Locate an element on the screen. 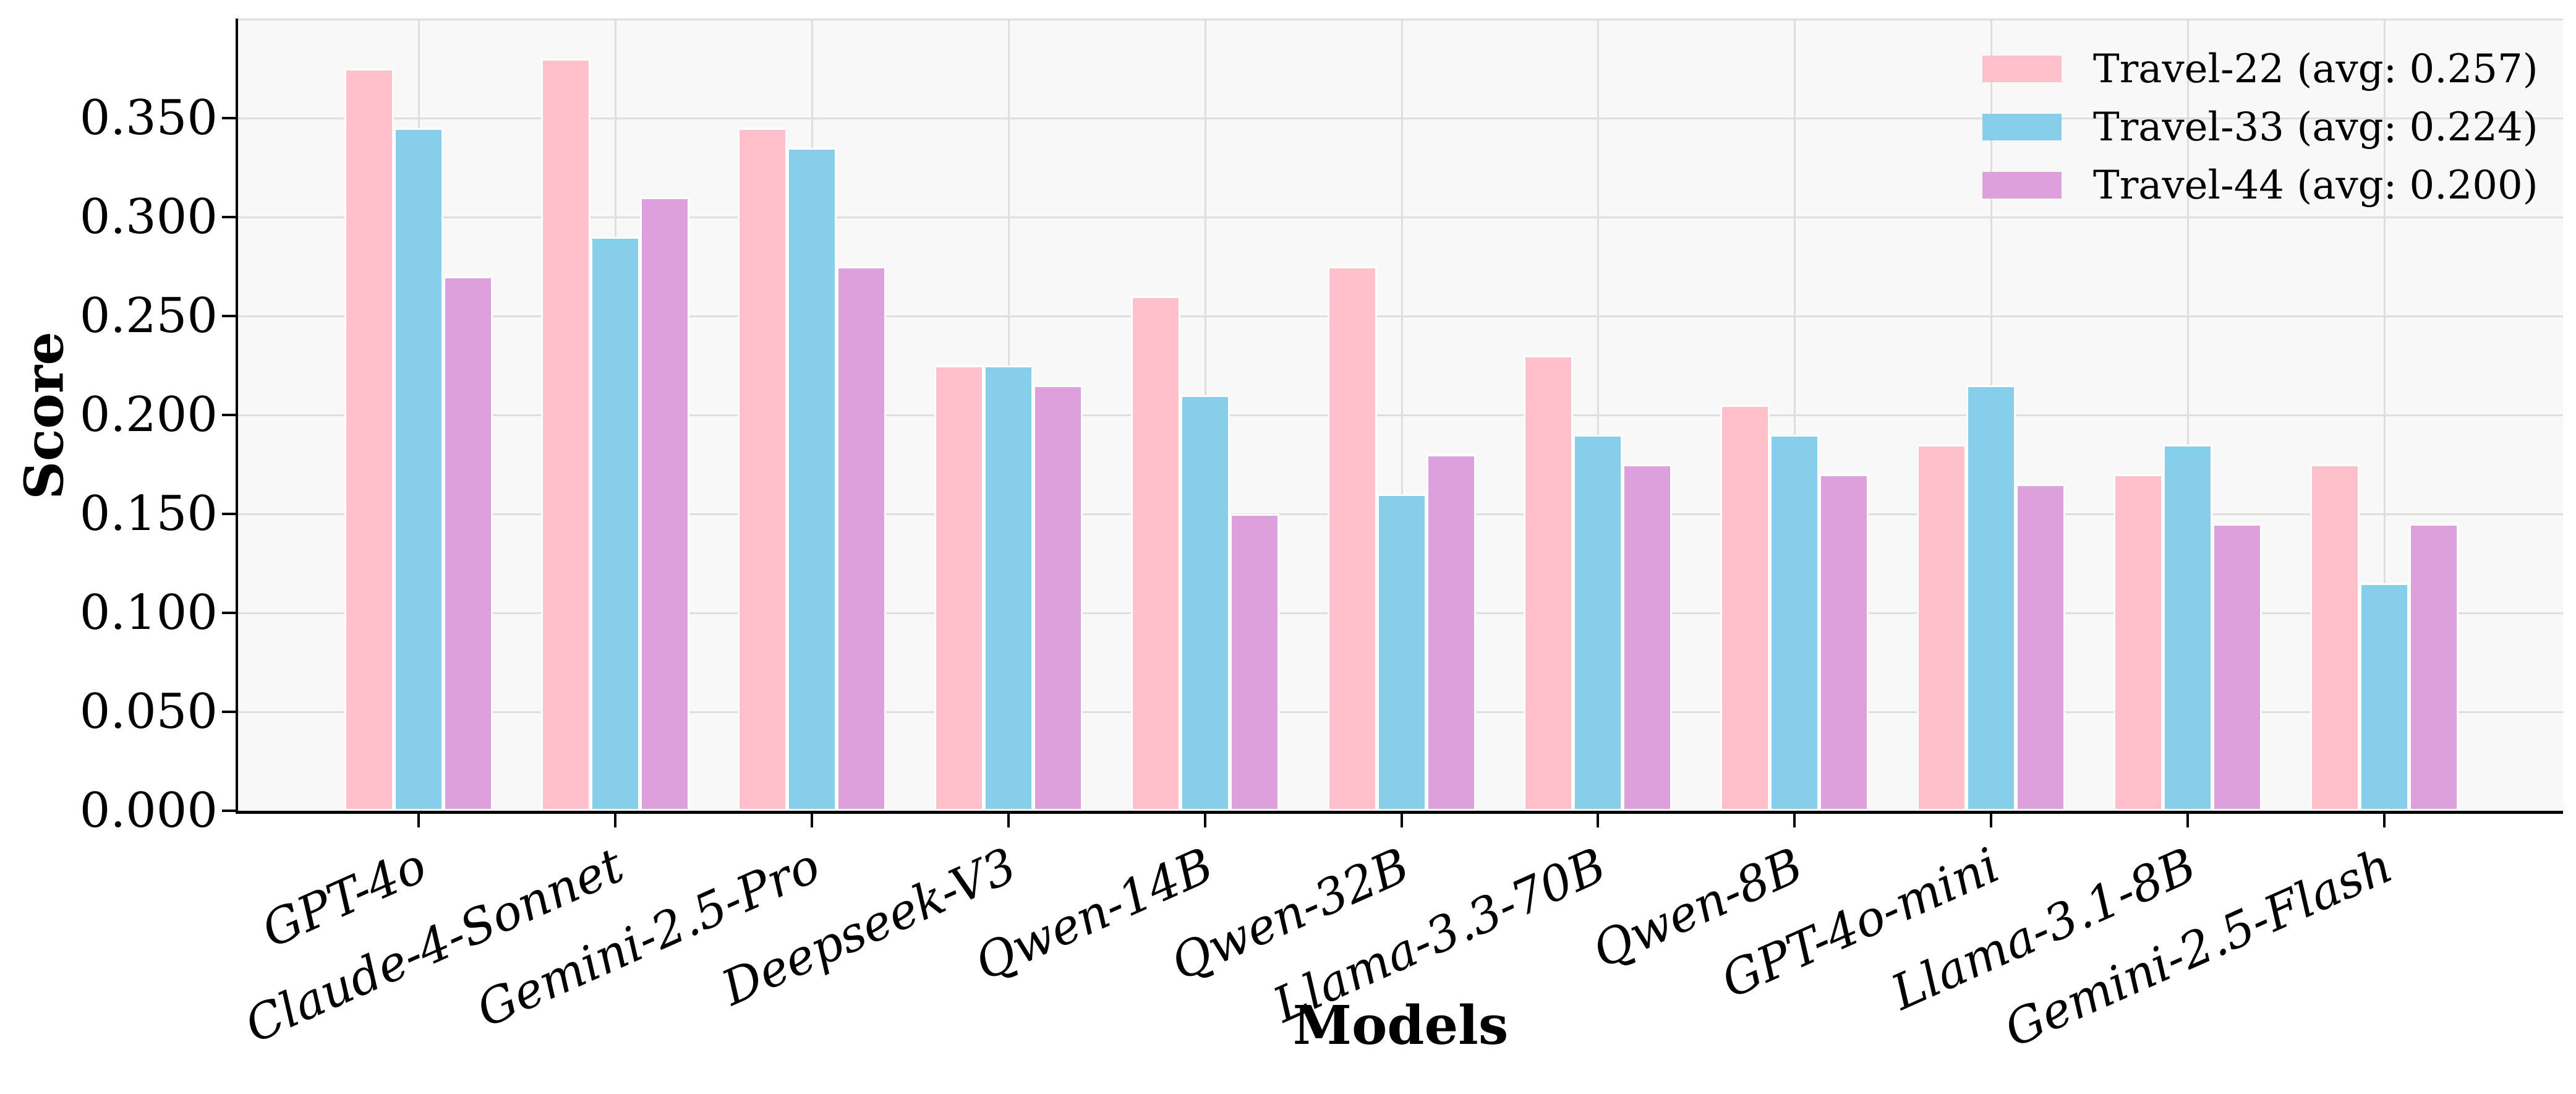 The height and width of the screenshot is (1094, 2576). bar-travel-22-llama-3-3-70b is located at coordinates (1549, 583).